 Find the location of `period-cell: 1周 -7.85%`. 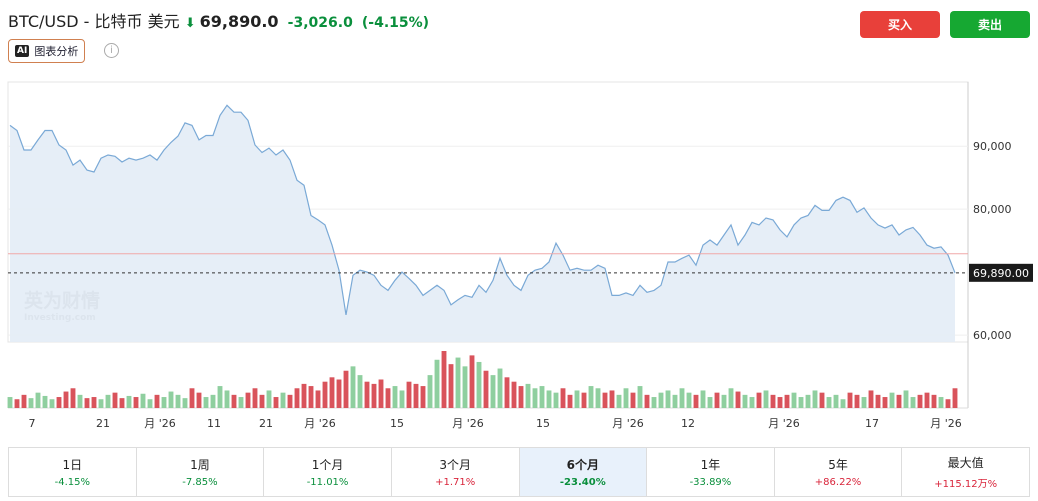

period-cell: 1周 -7.85% is located at coordinates (201, 472).